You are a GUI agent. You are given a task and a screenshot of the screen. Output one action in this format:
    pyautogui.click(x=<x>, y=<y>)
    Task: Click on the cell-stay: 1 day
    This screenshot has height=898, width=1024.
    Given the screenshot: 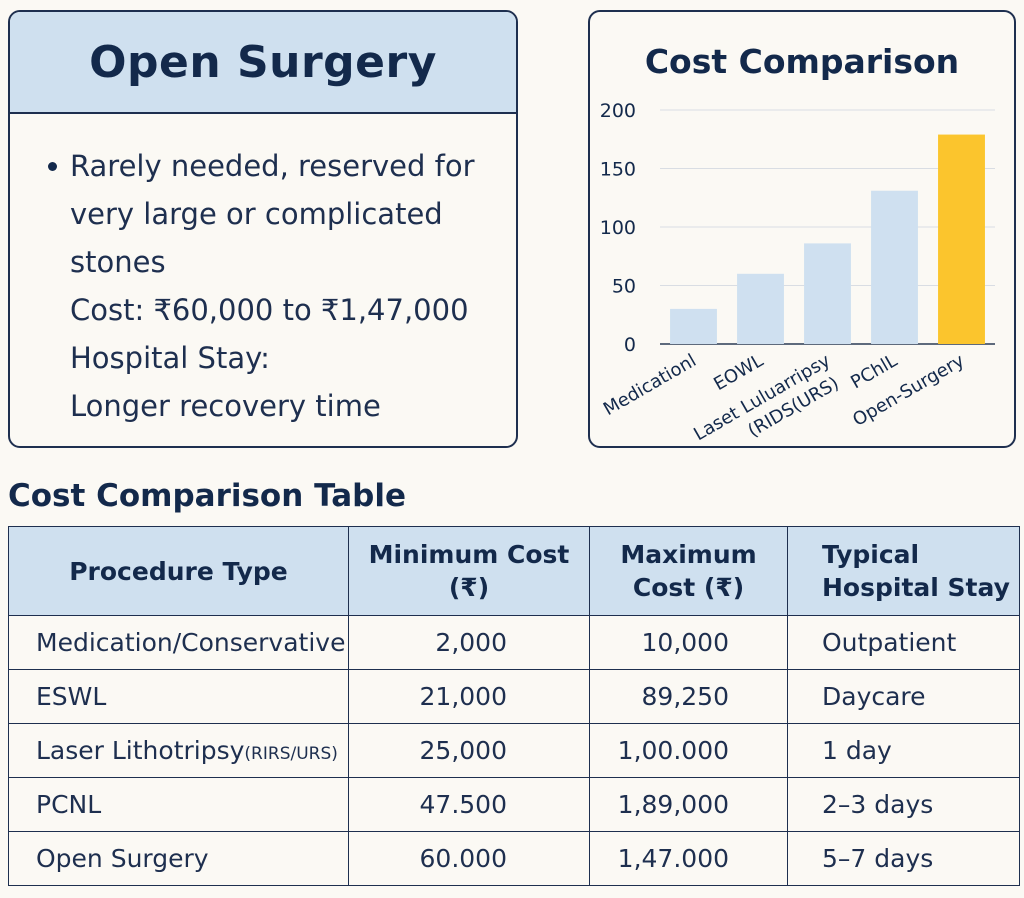 What is the action you would take?
    pyautogui.click(x=903, y=750)
    